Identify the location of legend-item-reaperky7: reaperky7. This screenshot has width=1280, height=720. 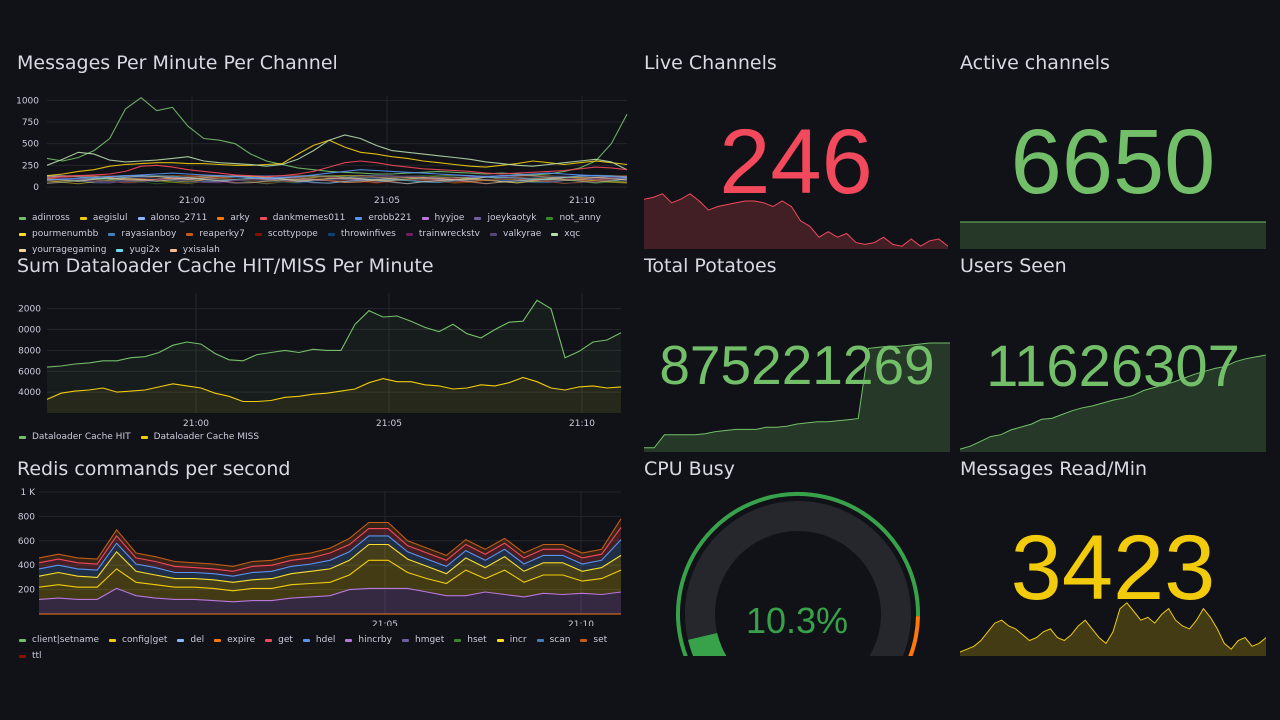
(215, 234).